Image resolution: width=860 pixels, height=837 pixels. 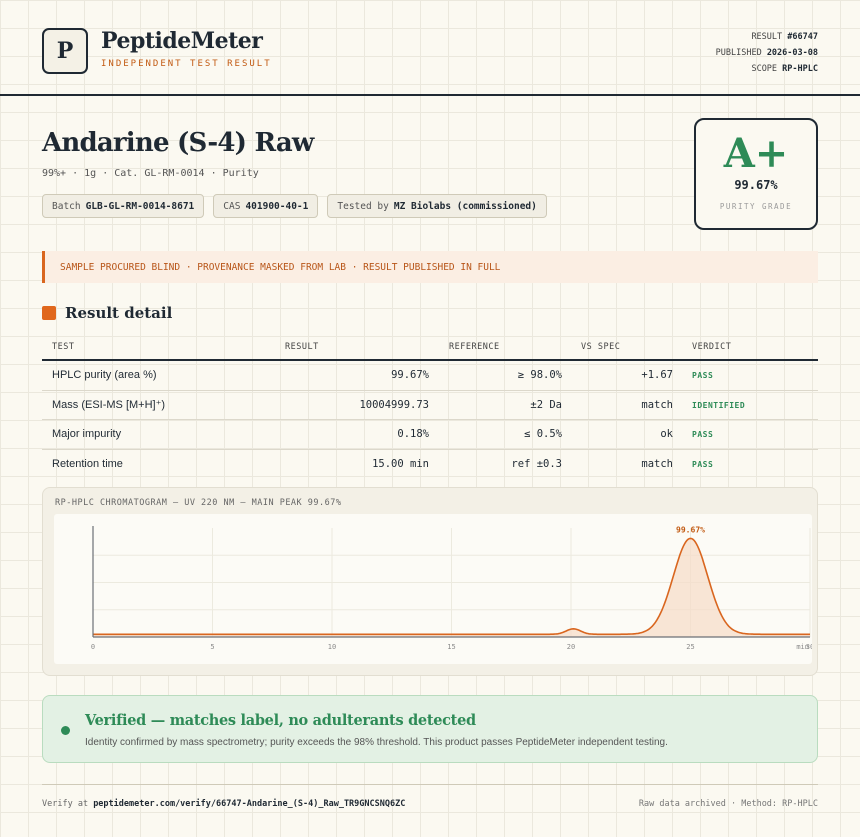 I want to click on grade-label: PURITY GRADE, so click(x=756, y=206).